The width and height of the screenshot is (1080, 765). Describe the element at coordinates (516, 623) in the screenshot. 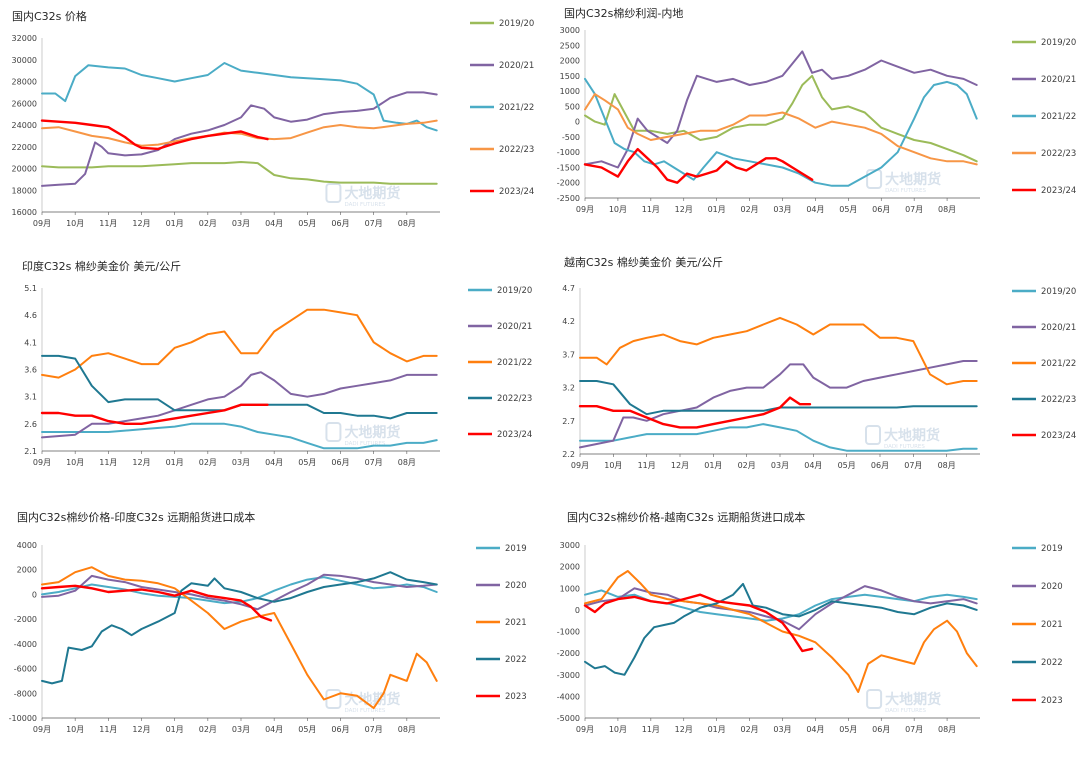

I see `legend-label: 2021` at that location.